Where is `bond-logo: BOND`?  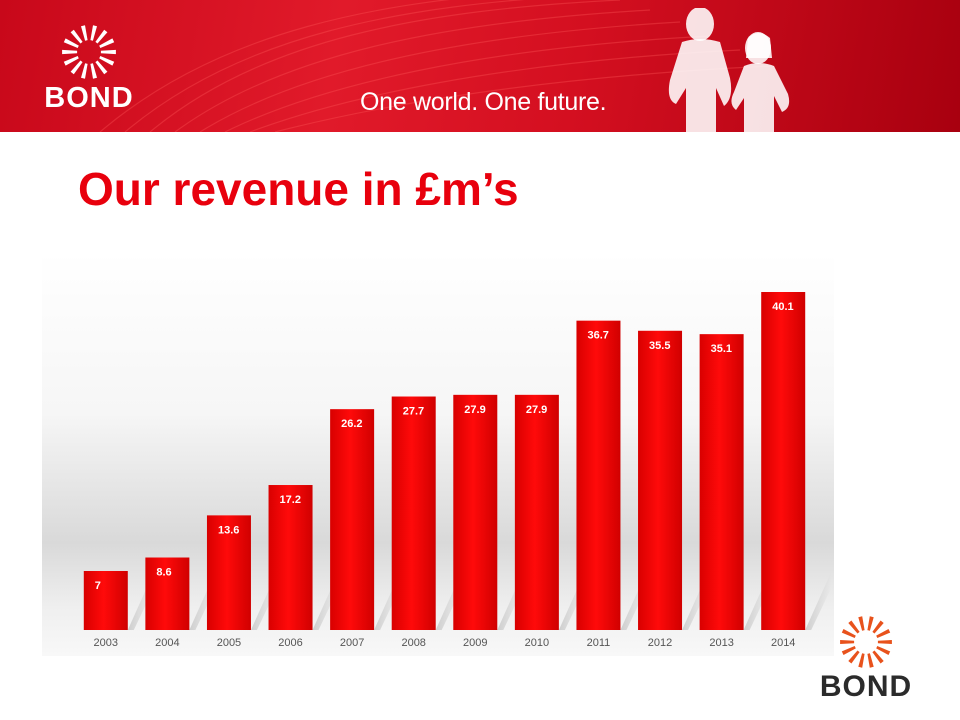 bond-logo: BOND is located at coordinates (89, 68).